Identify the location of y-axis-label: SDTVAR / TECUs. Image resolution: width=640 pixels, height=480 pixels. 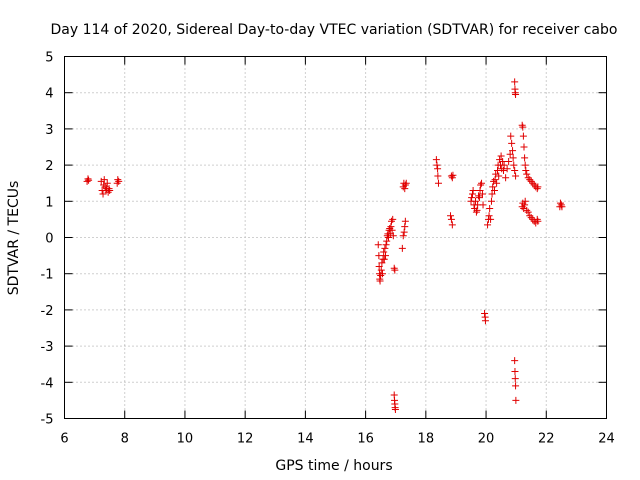
(14, 238).